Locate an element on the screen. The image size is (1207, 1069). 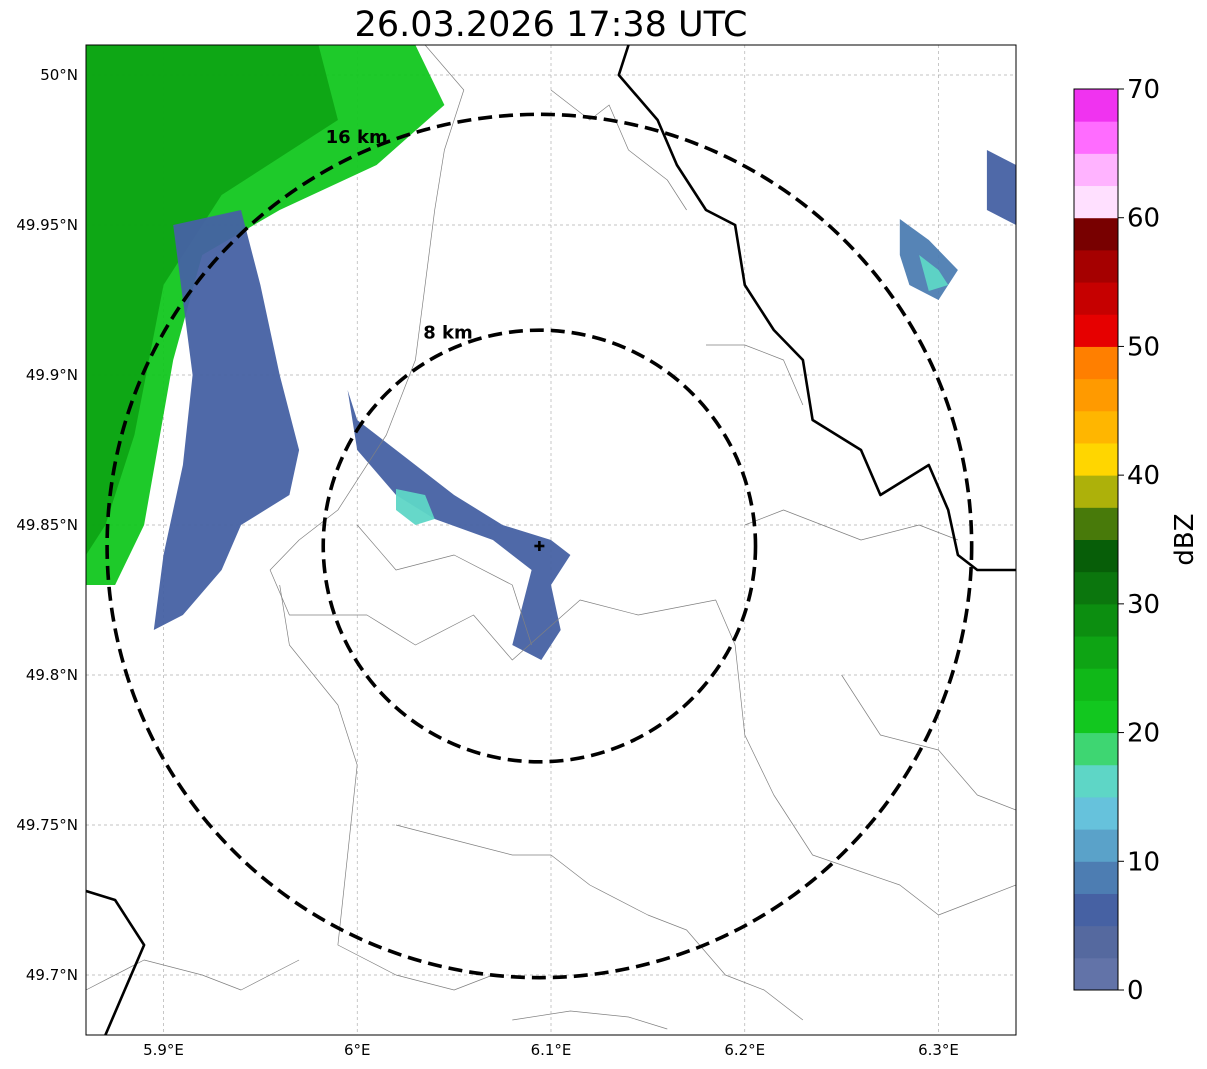
echo-central-streak is located at coordinates (459, 525).